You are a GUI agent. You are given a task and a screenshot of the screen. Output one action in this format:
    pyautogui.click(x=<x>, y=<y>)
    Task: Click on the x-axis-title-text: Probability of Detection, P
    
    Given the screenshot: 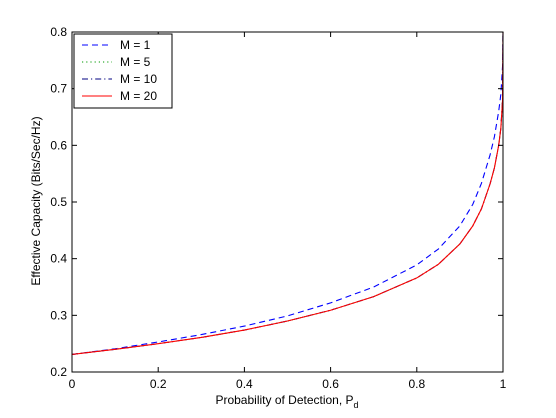 What is the action you would take?
    pyautogui.click(x=284, y=400)
    